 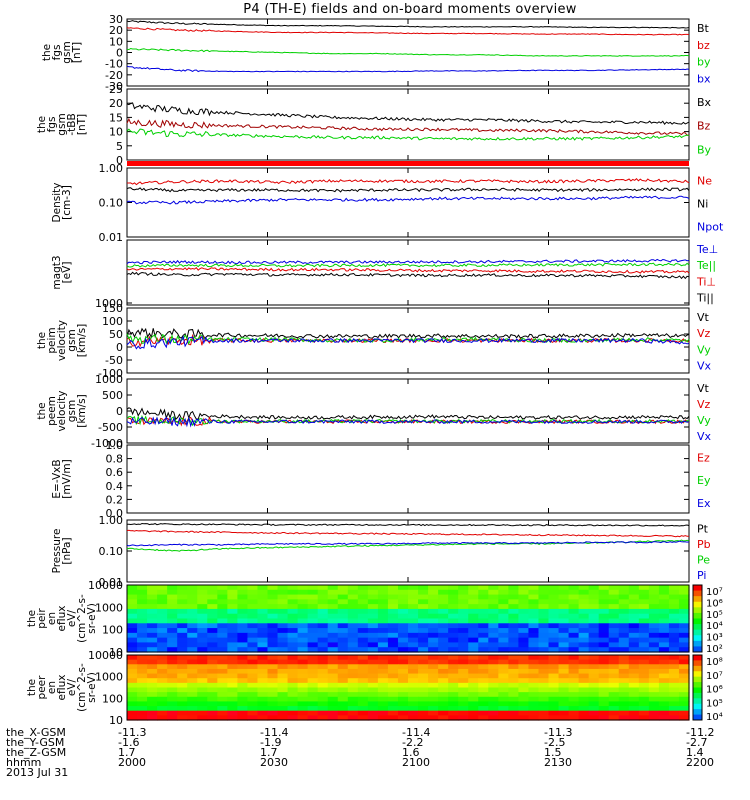 What do you see at coordinates (82, 687) in the screenshot?
I see `y-axis-label: (cm^2-s-` at bounding box center [82, 687].